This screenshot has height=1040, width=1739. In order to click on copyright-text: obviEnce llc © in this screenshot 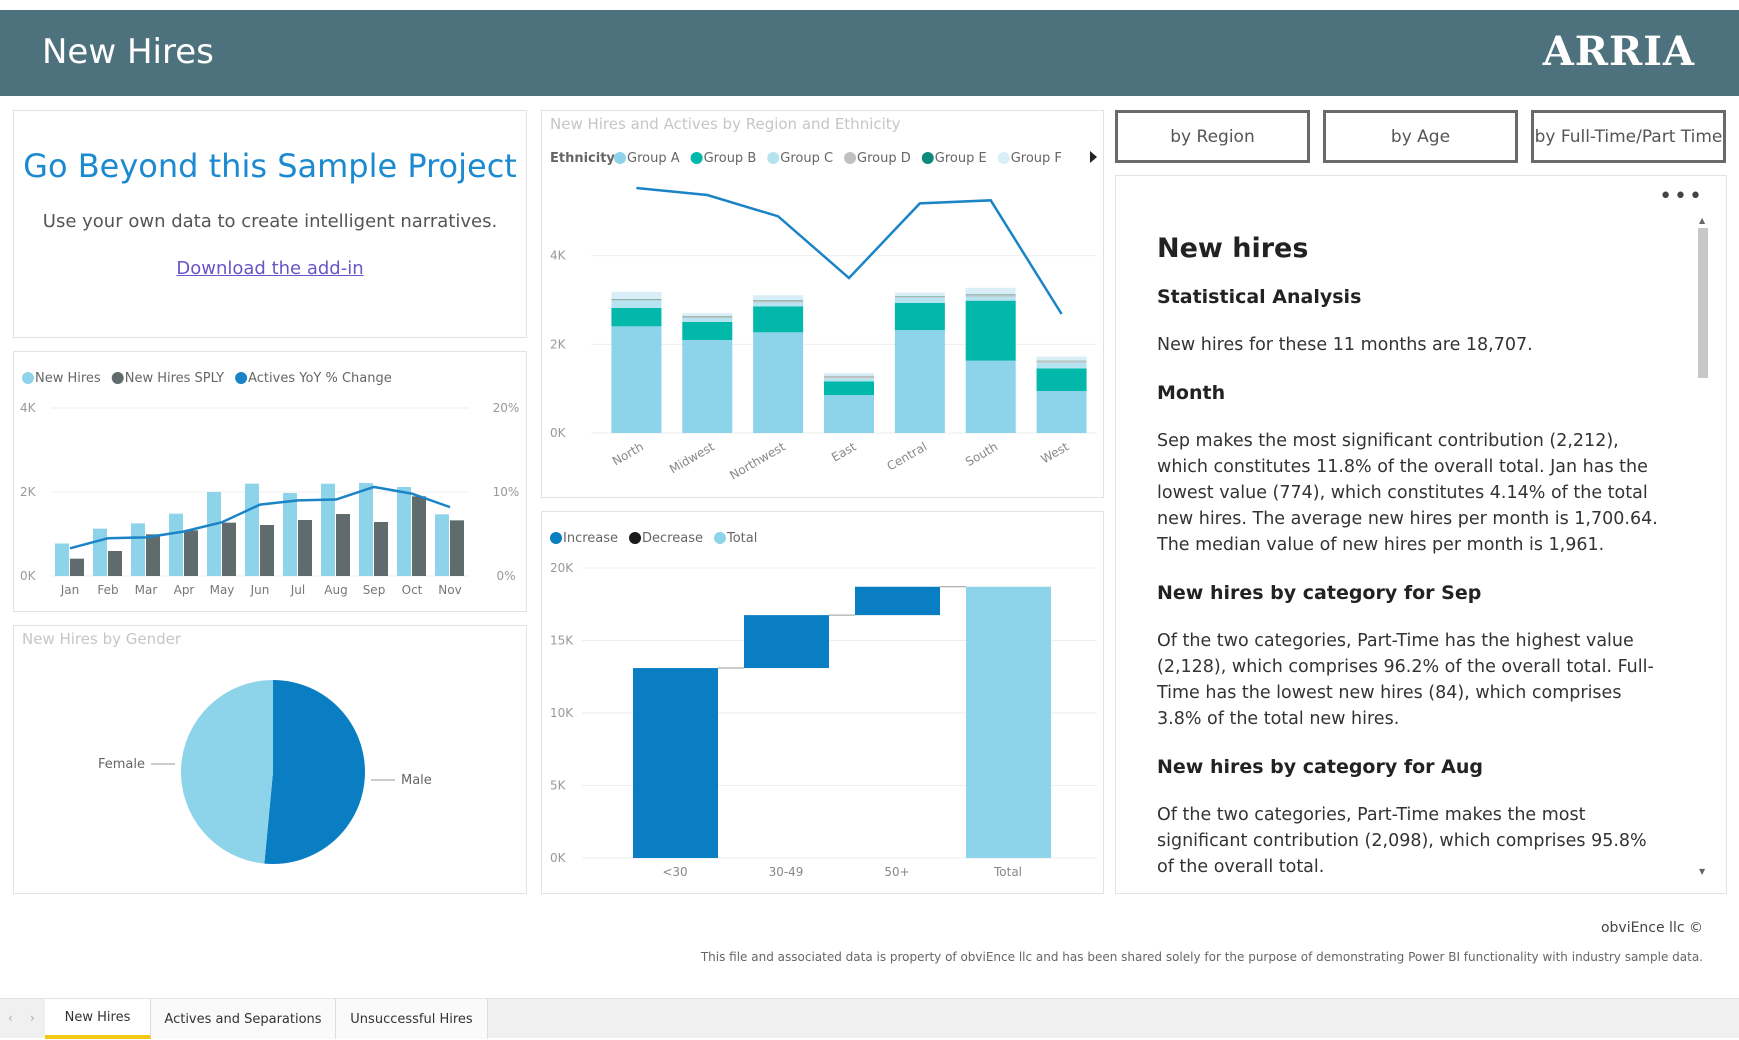, I will do `click(1651, 928)`.